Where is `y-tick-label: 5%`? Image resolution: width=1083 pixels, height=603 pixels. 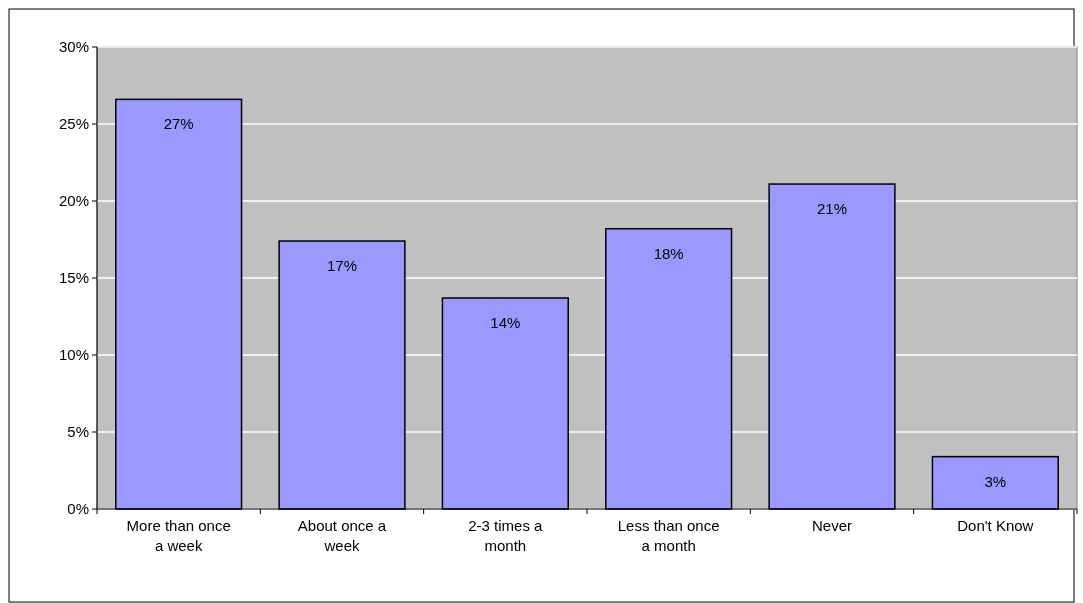 y-tick-label: 5% is located at coordinates (78, 432).